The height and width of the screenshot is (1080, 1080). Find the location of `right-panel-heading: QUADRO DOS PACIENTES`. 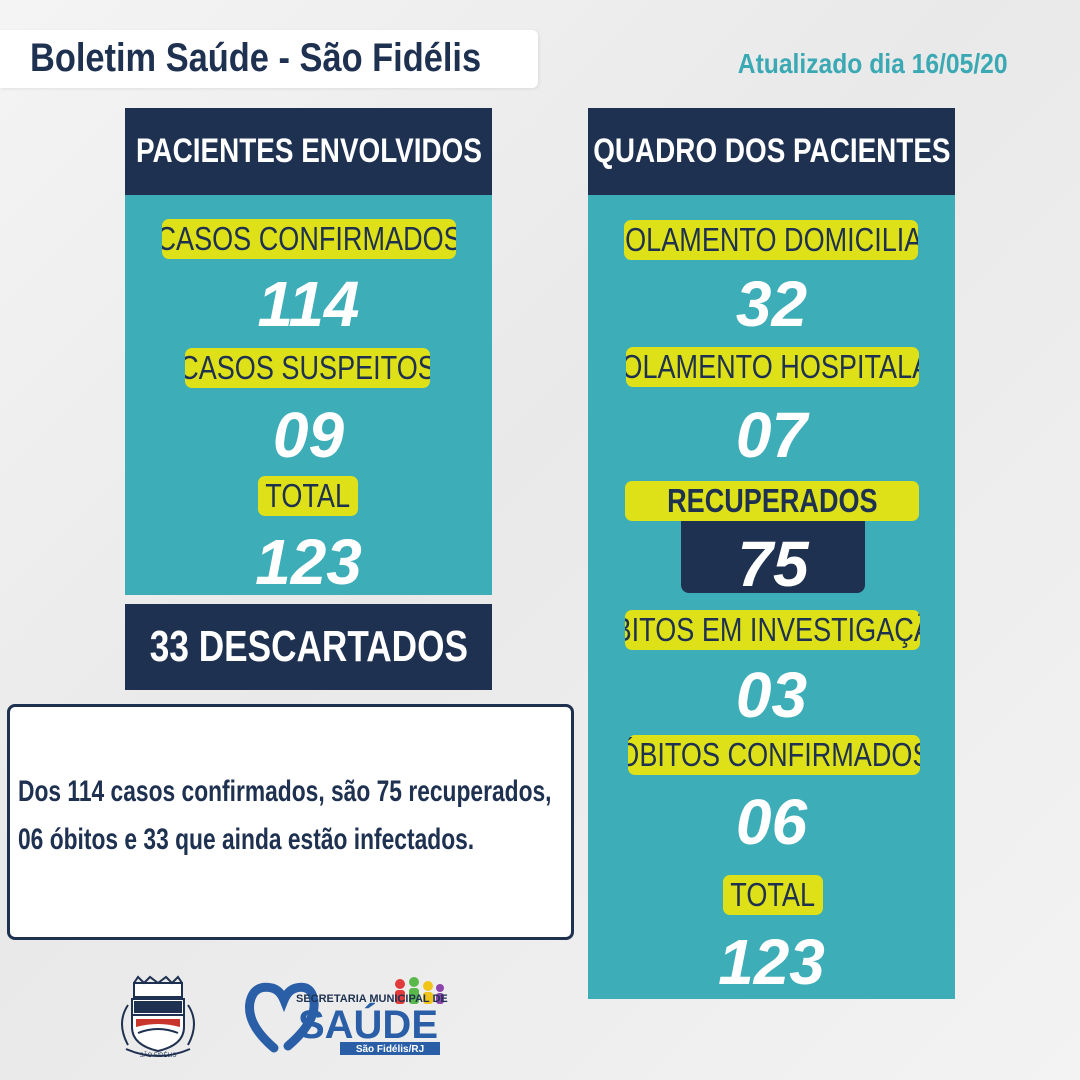

right-panel-heading: QUADRO DOS PACIENTES is located at coordinates (771, 151).